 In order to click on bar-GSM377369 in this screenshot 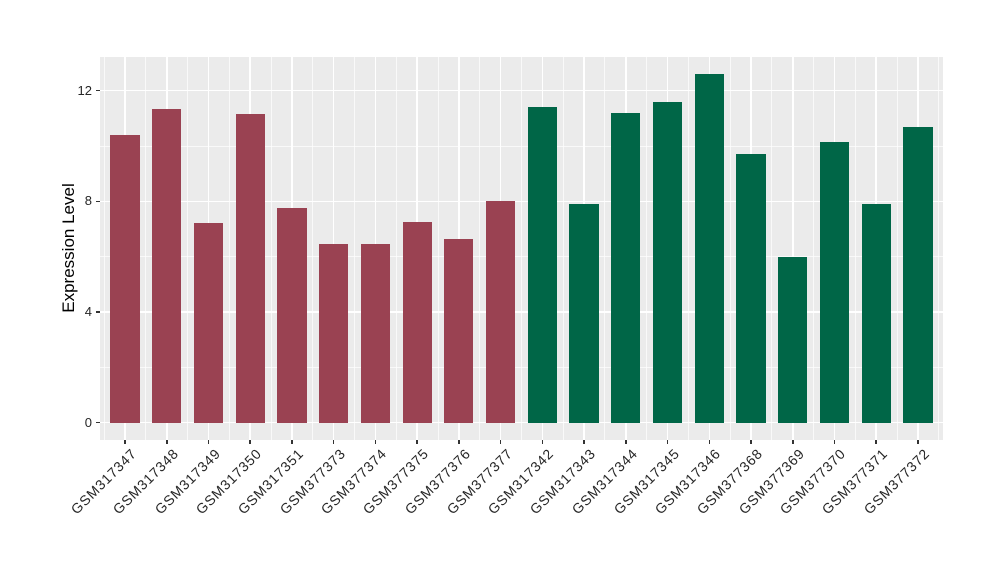, I will do `click(793, 339)`.